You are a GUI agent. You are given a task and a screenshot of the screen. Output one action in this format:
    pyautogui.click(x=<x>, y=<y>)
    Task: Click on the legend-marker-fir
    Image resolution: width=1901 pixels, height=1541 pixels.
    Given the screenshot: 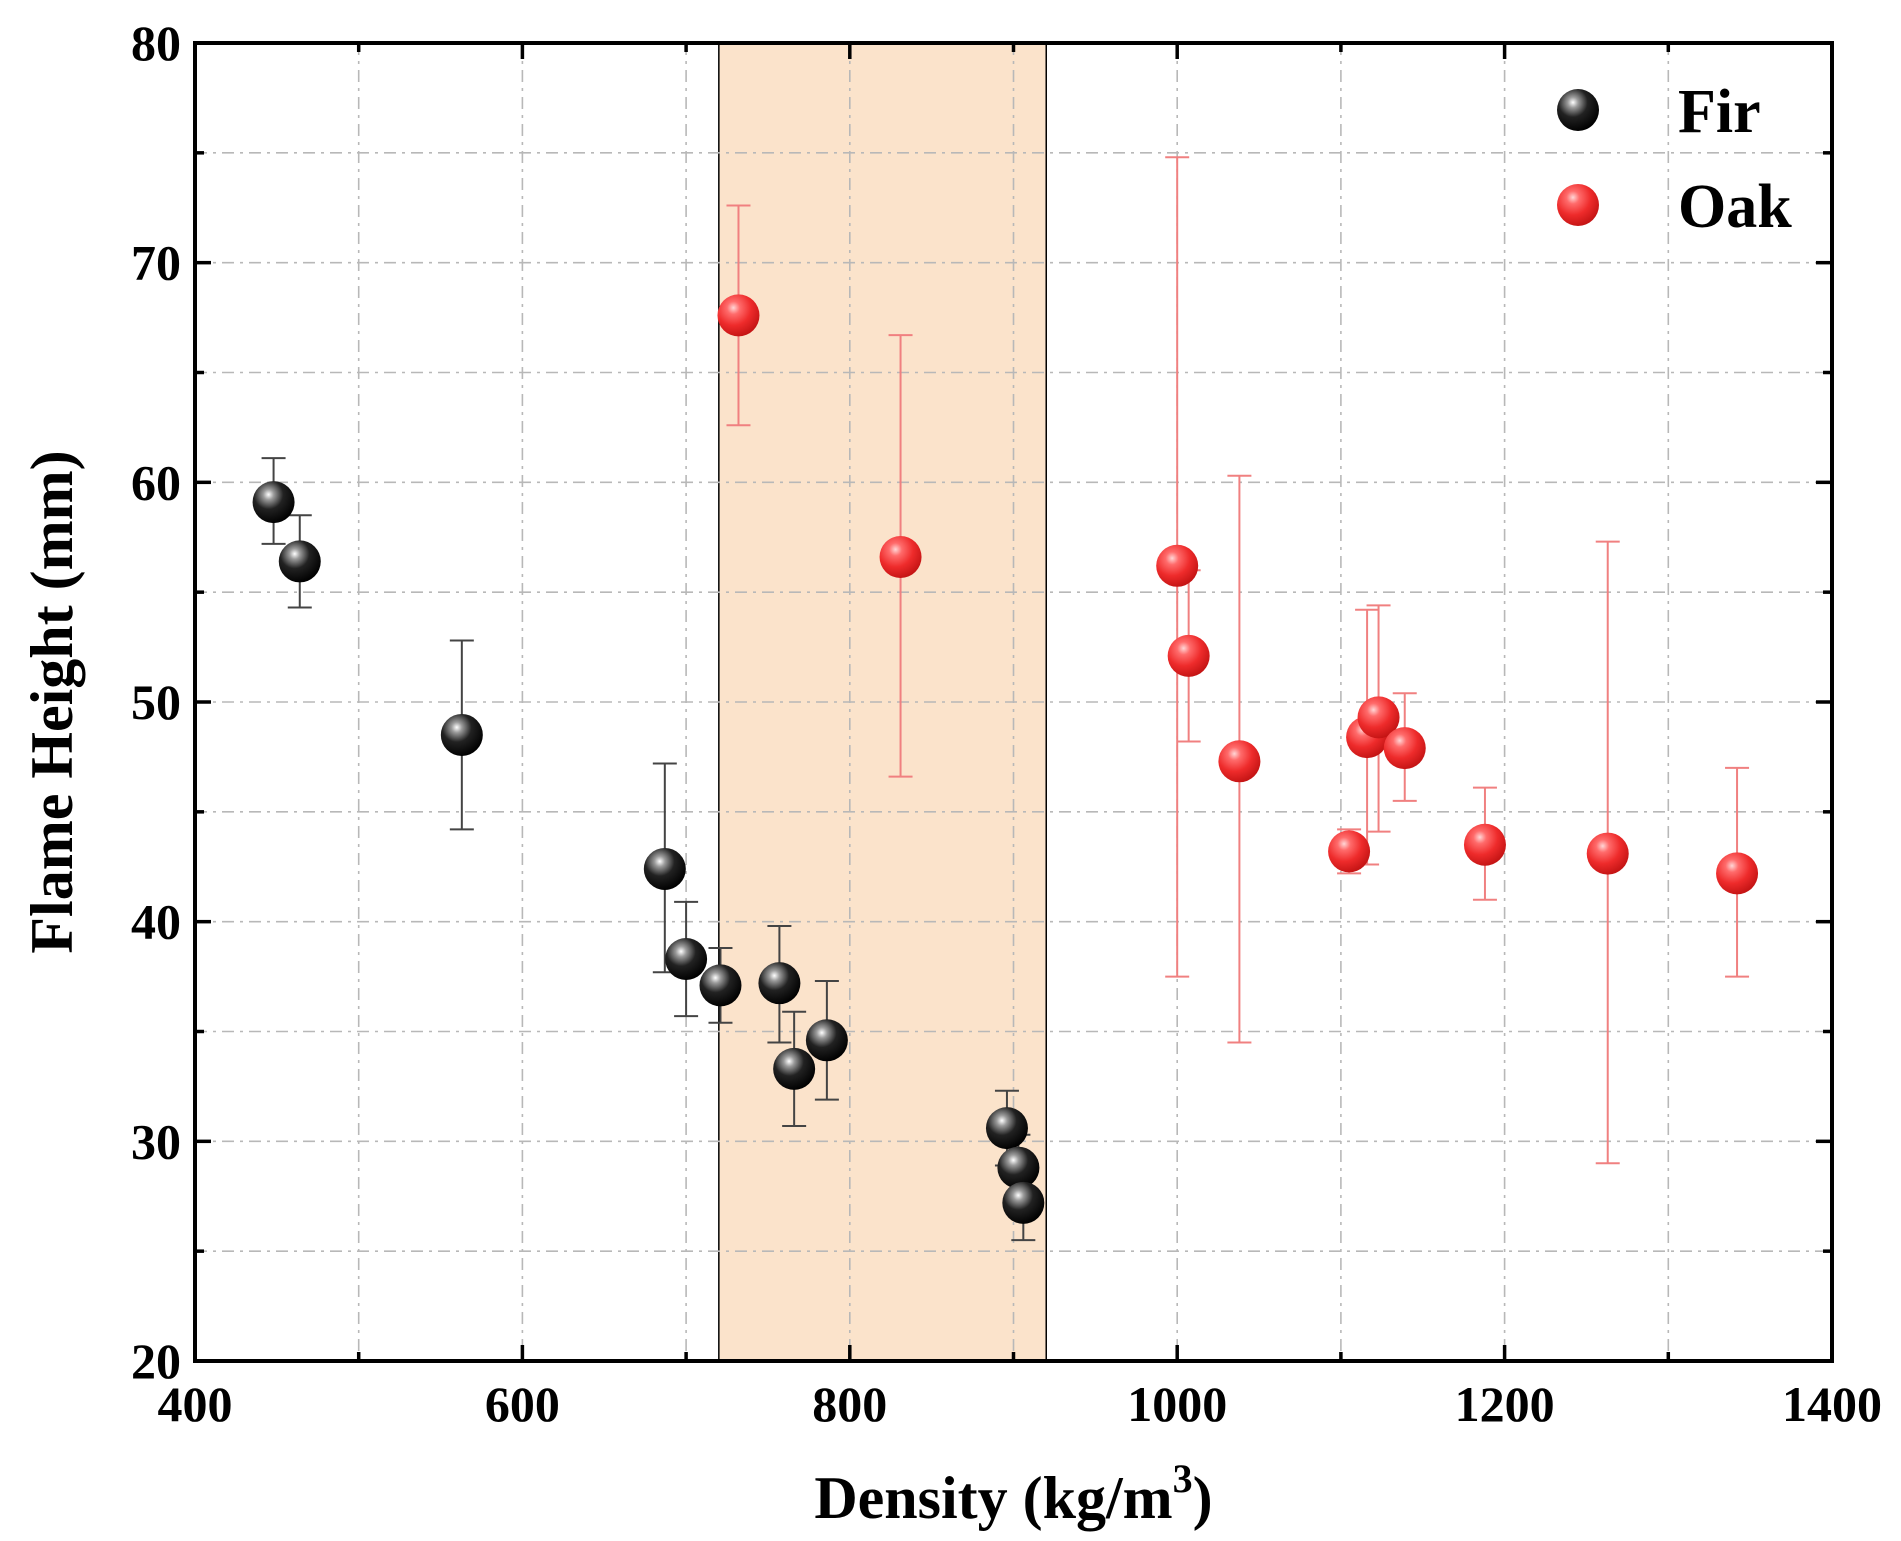 What is the action you would take?
    pyautogui.click(x=1578, y=110)
    